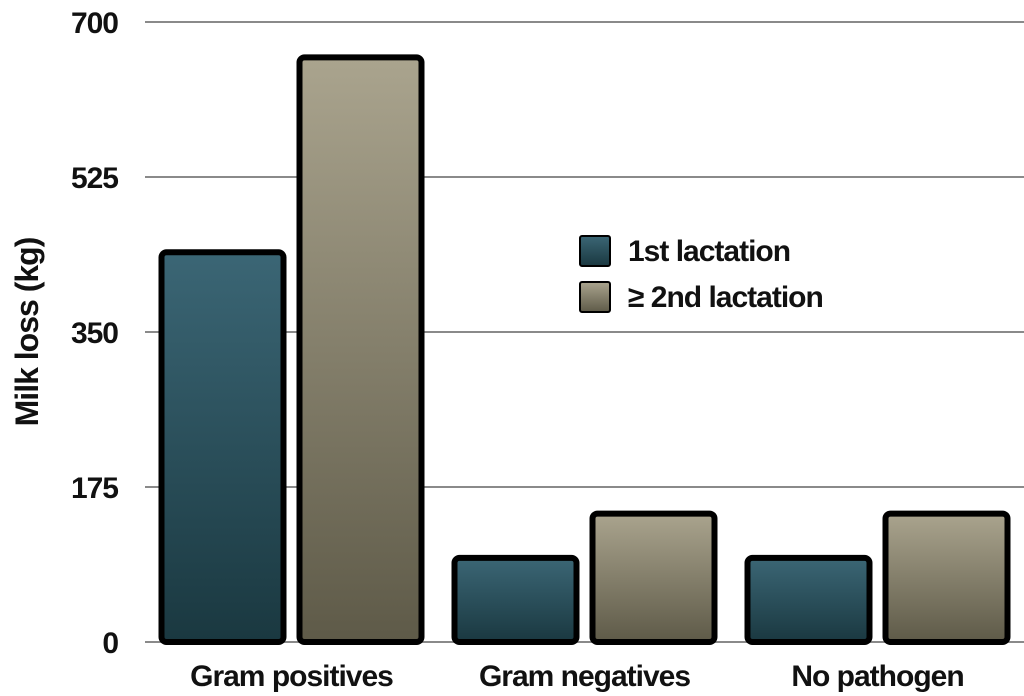 The height and width of the screenshot is (696, 1024). I want to click on x-category-label: Gram negatives, so click(584, 676).